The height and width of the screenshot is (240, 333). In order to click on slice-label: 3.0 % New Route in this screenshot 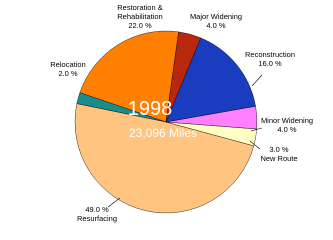, I will do `click(279, 154)`.